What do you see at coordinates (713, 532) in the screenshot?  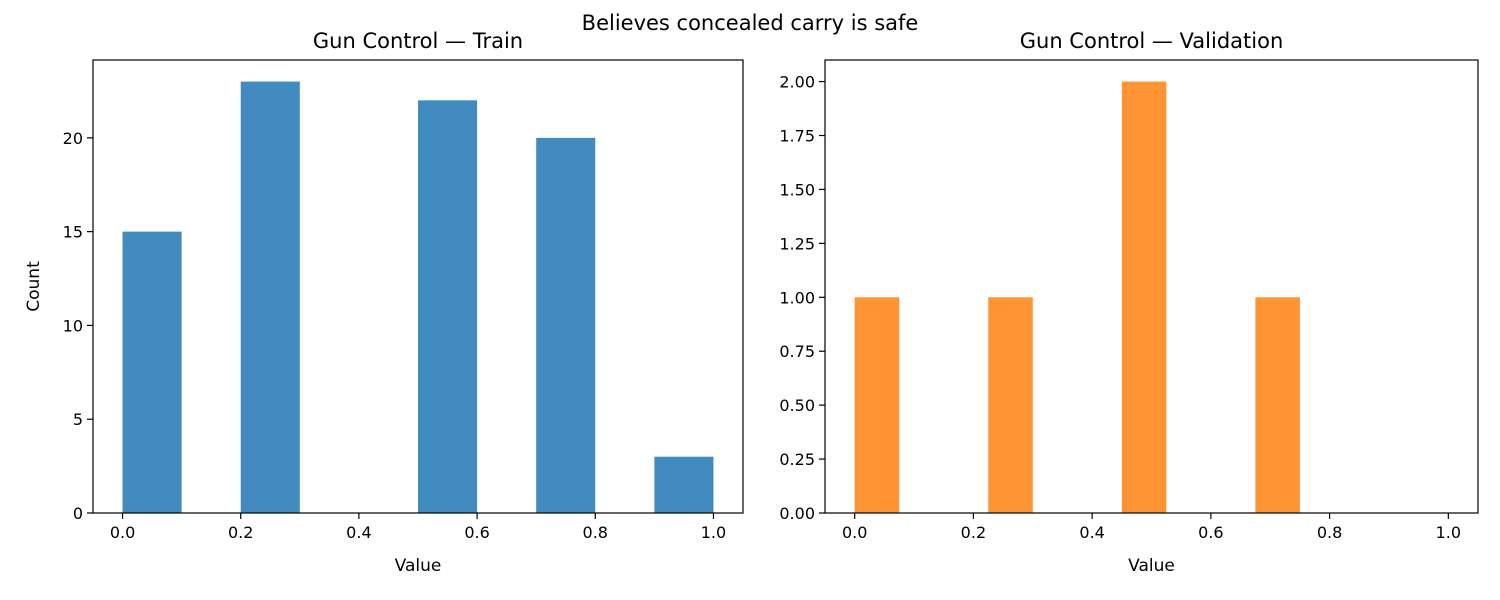 I see `train-x-tick-label-5: 1.0` at bounding box center [713, 532].